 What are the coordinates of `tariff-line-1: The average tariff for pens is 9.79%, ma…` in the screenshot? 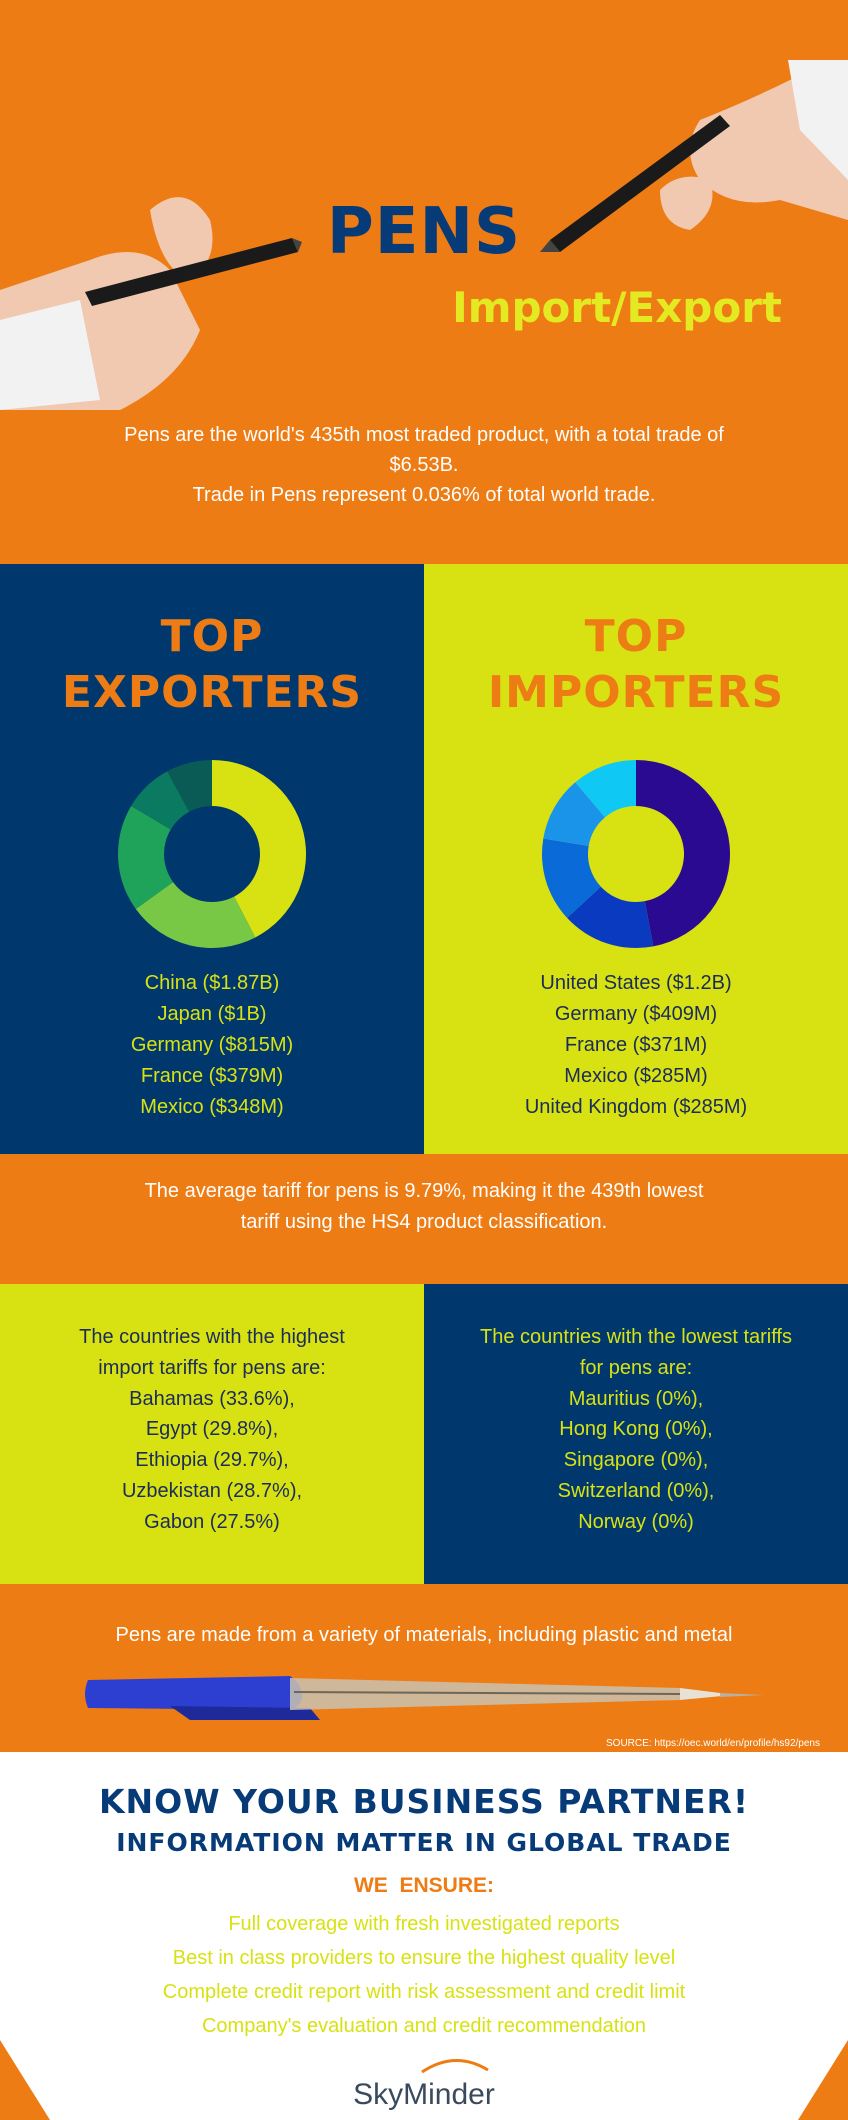 It's located at (424, 1191).